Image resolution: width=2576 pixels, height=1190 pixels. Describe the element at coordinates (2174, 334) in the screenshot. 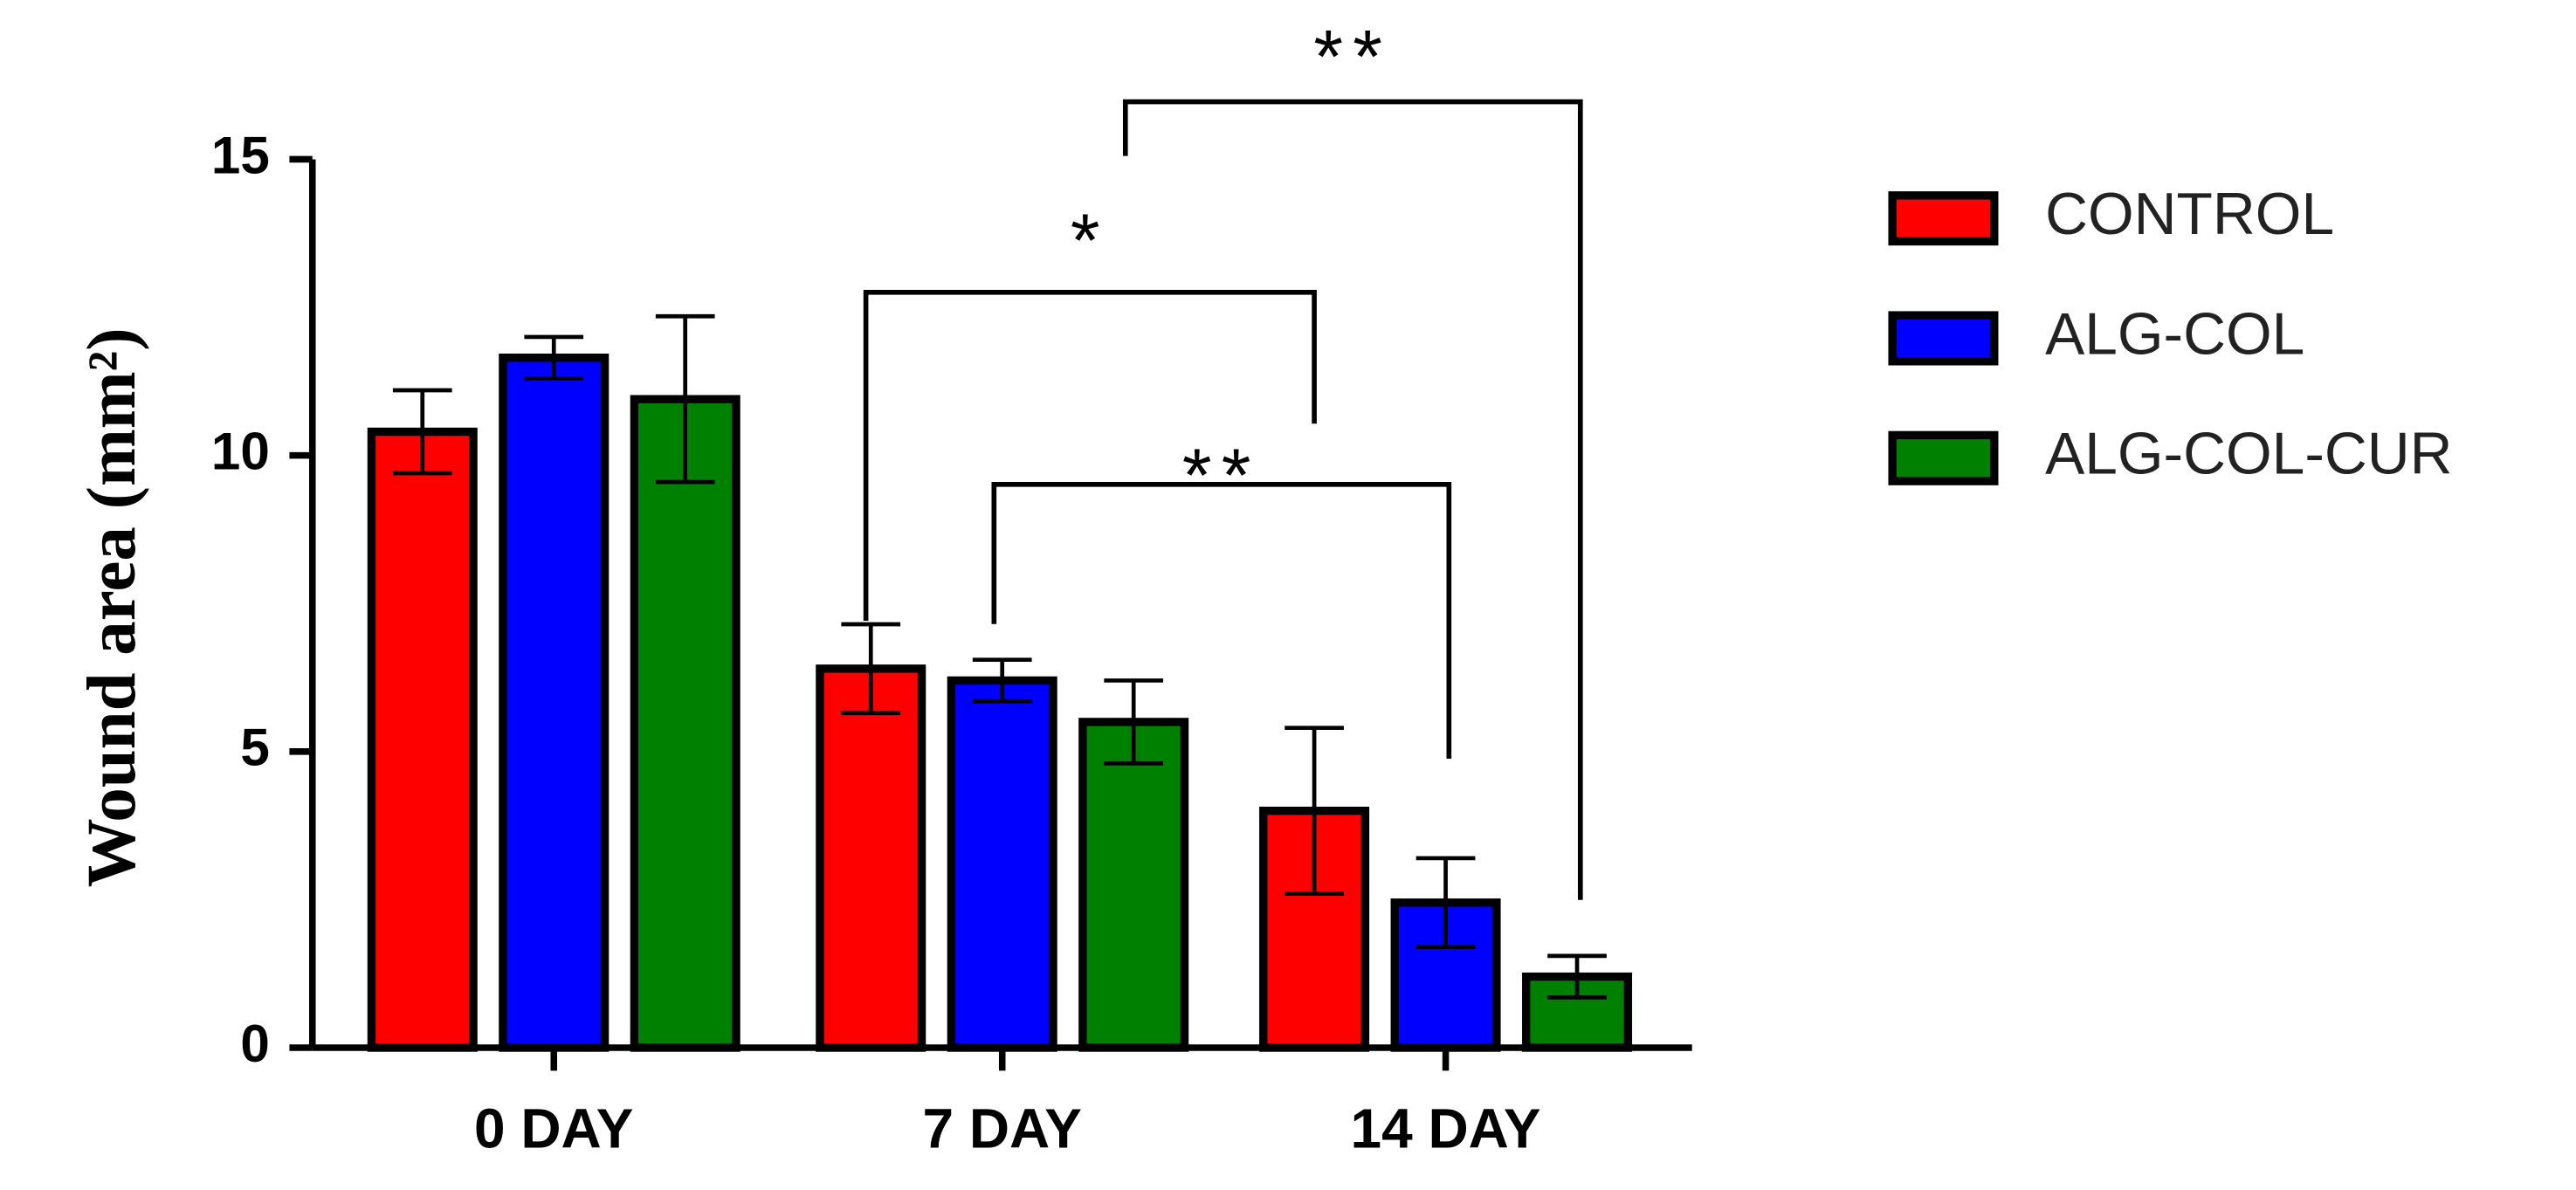

I see `legend-label: ALG-COL` at that location.